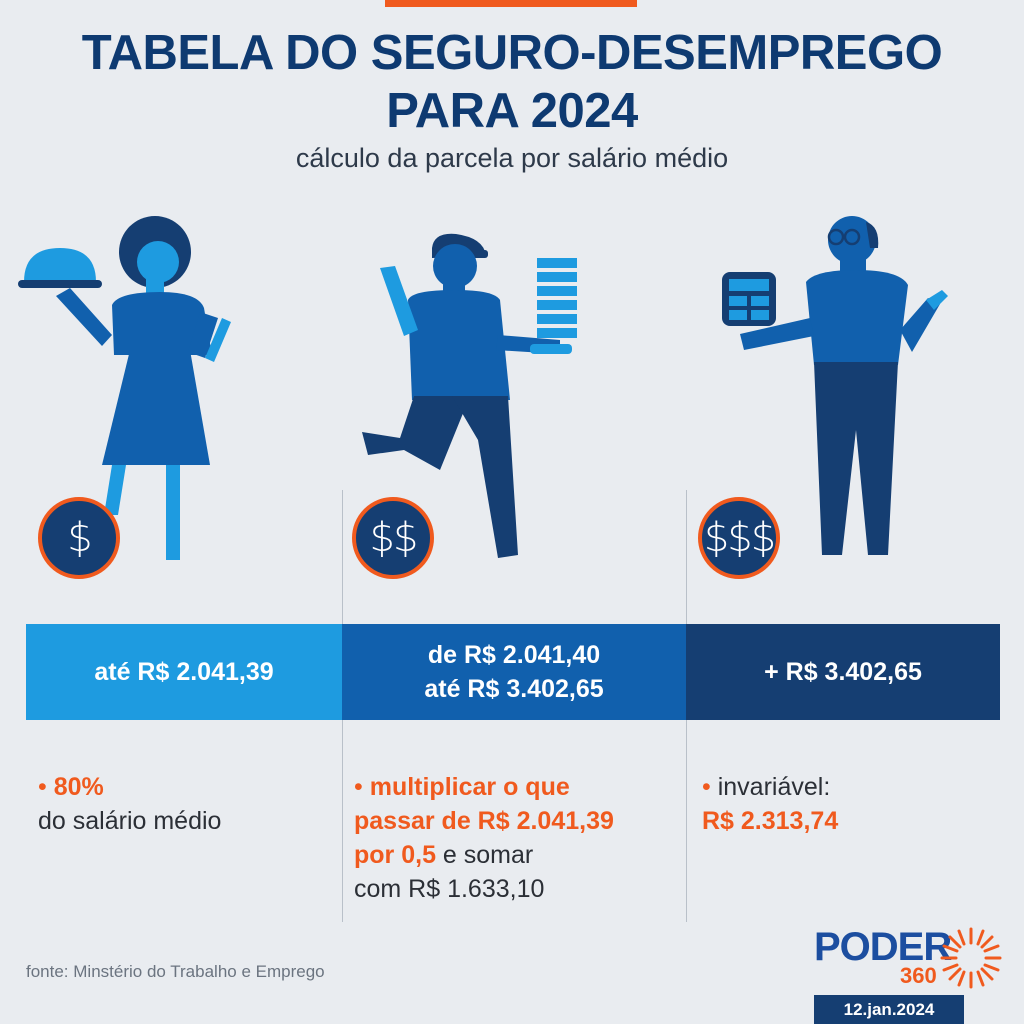 The width and height of the screenshot is (1024, 1024). Describe the element at coordinates (124, 388) in the screenshot. I see `waitress-figure` at that location.